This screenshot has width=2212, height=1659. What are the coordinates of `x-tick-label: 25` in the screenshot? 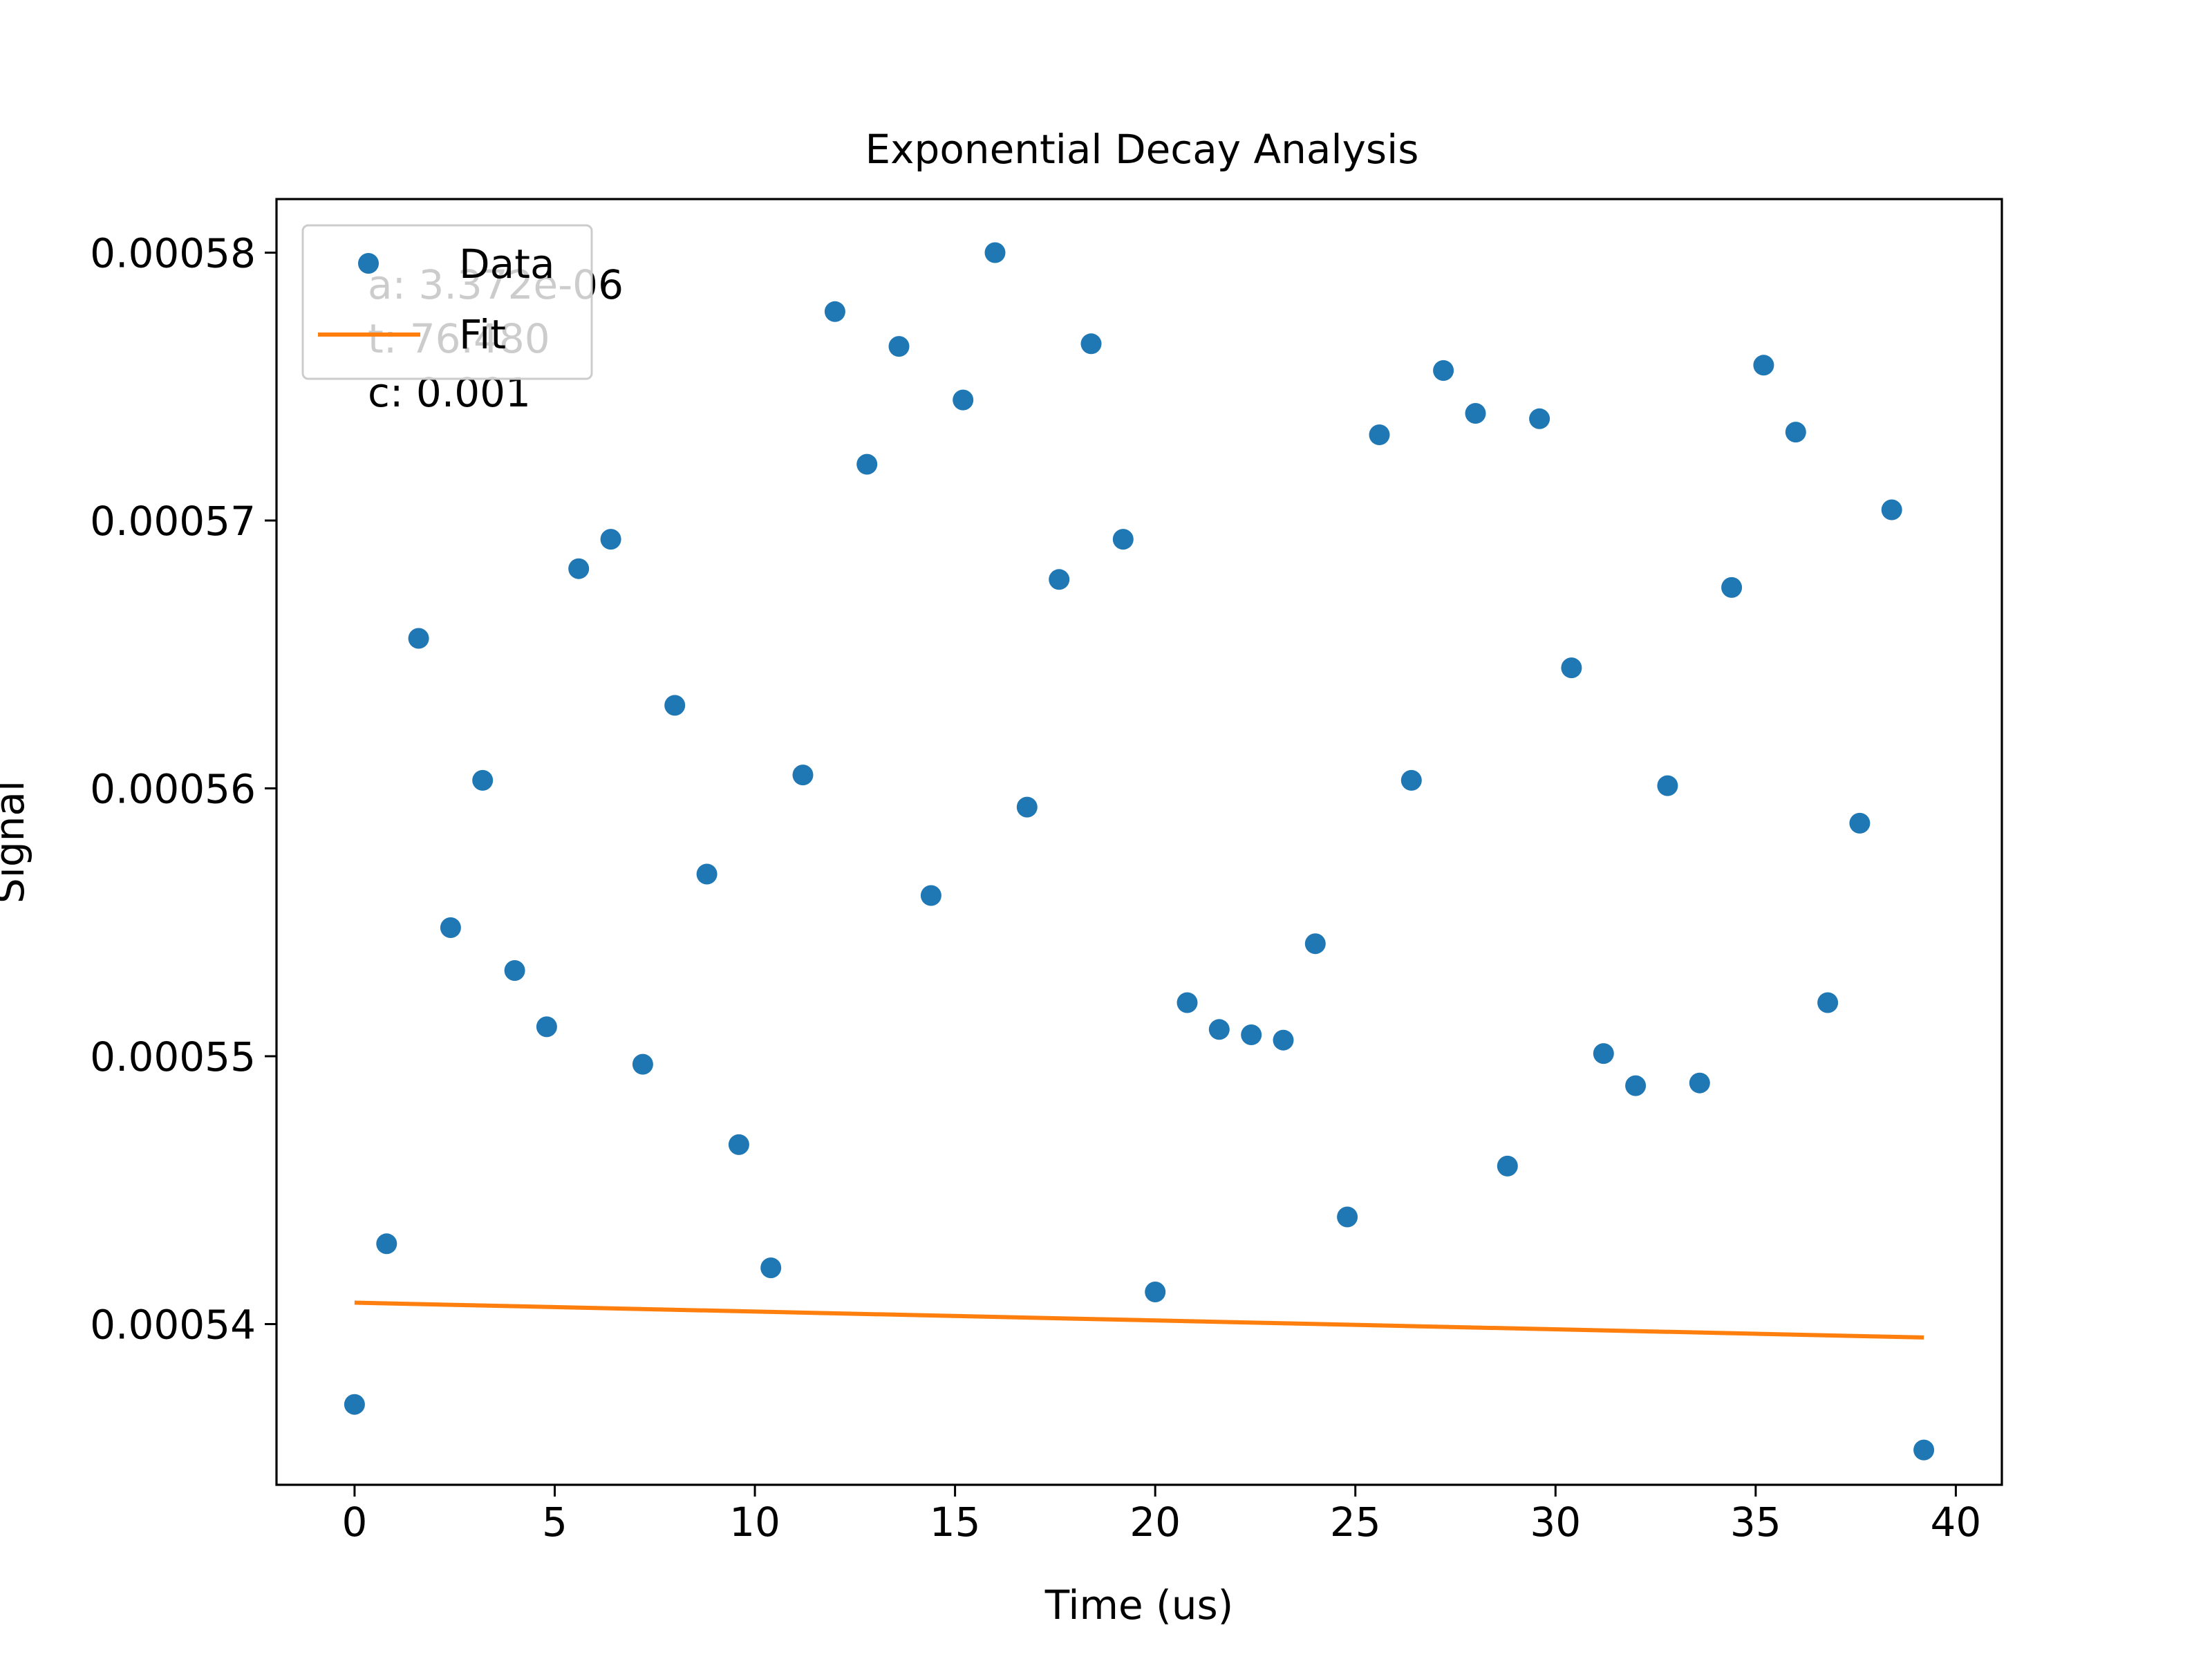 It's located at (1356, 1522).